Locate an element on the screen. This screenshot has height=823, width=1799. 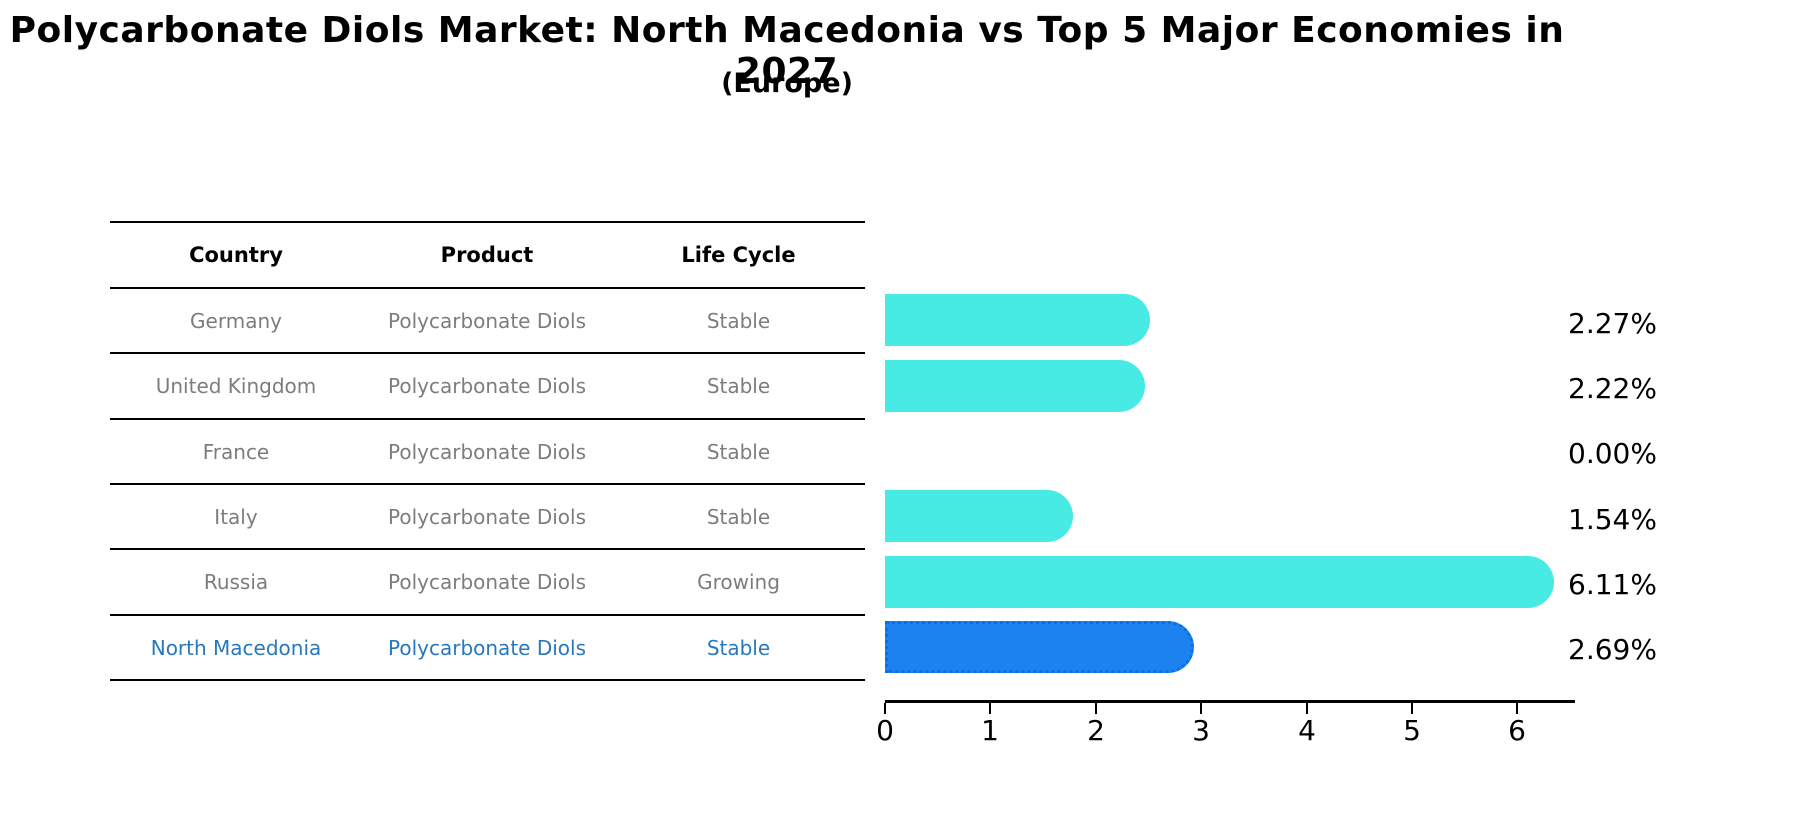
table-row-russia: Russia Polycarbonate Diols Growing is located at coordinates (487, 582).